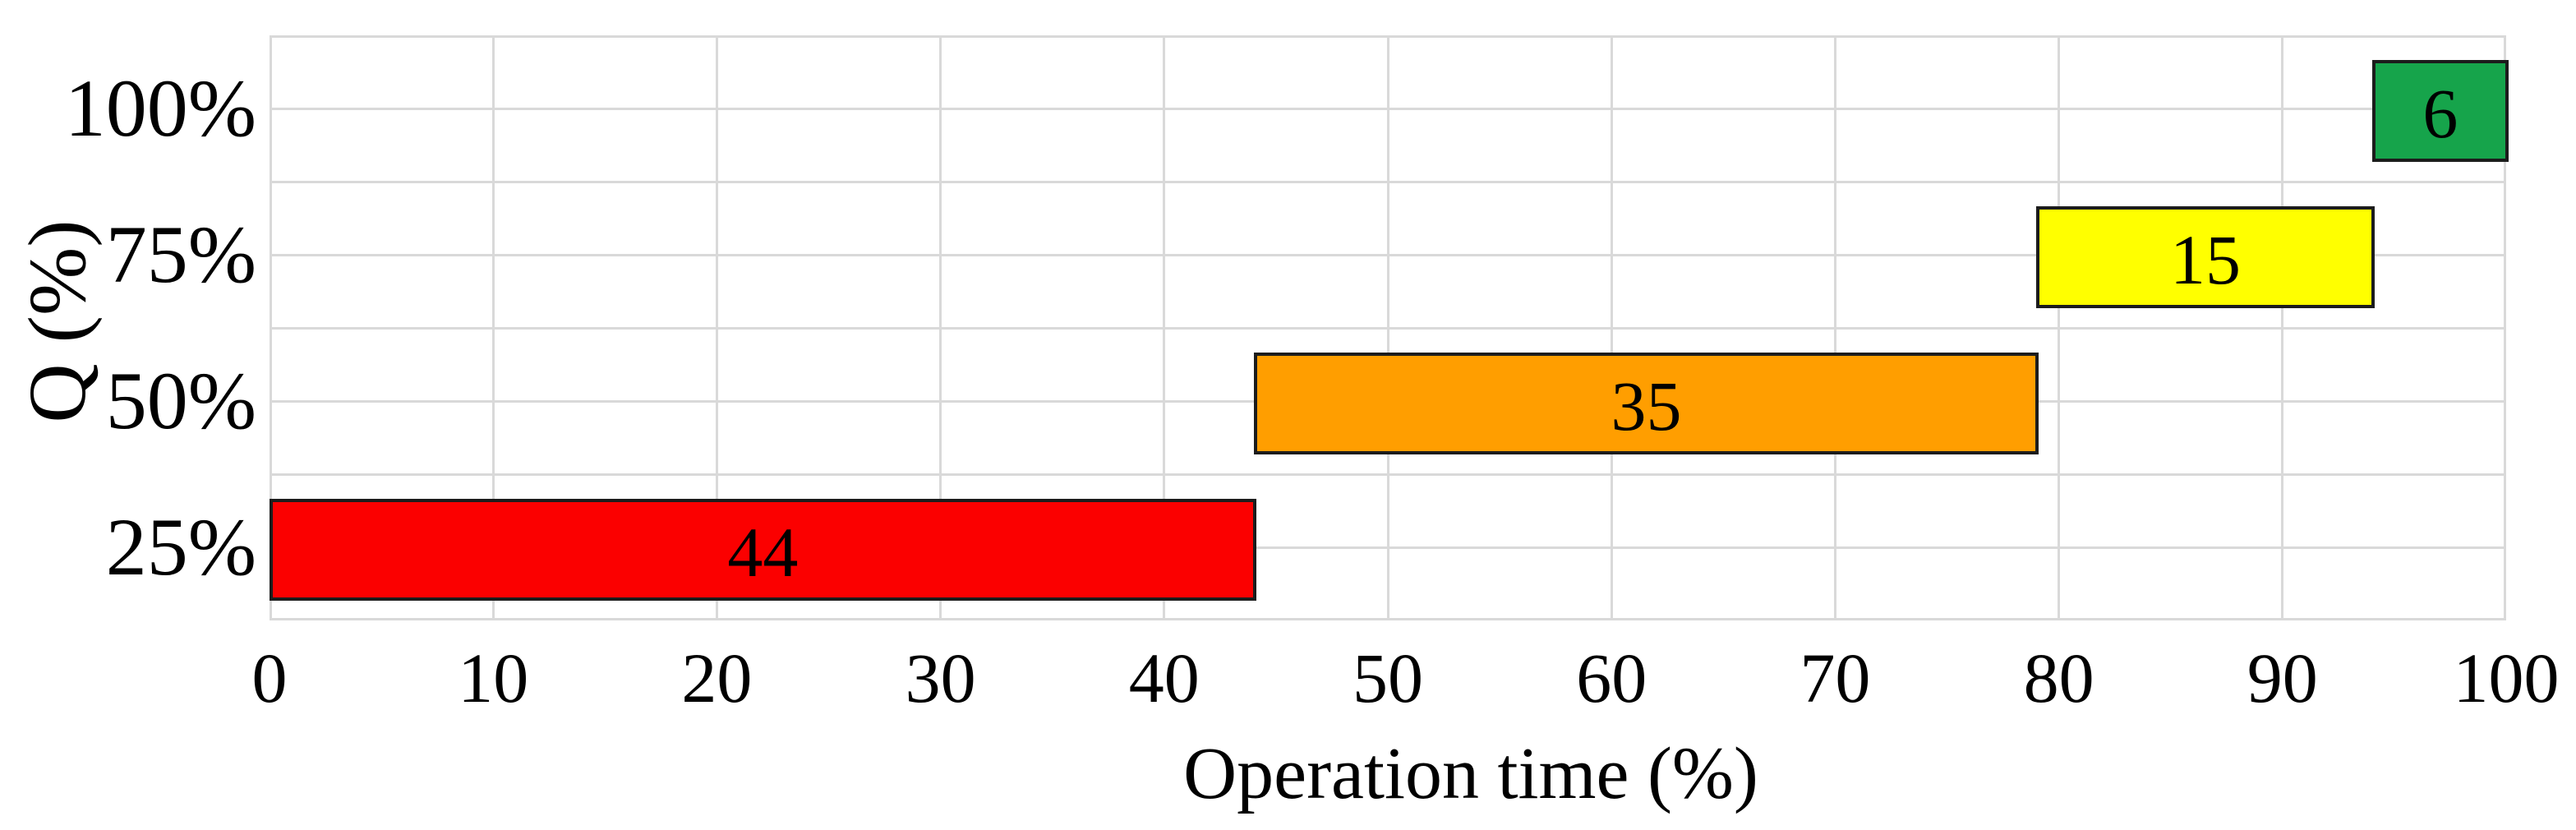 This screenshot has width=2576, height=830. Describe the element at coordinates (2282, 678) in the screenshot. I see `x-tick-label: 90` at that location.